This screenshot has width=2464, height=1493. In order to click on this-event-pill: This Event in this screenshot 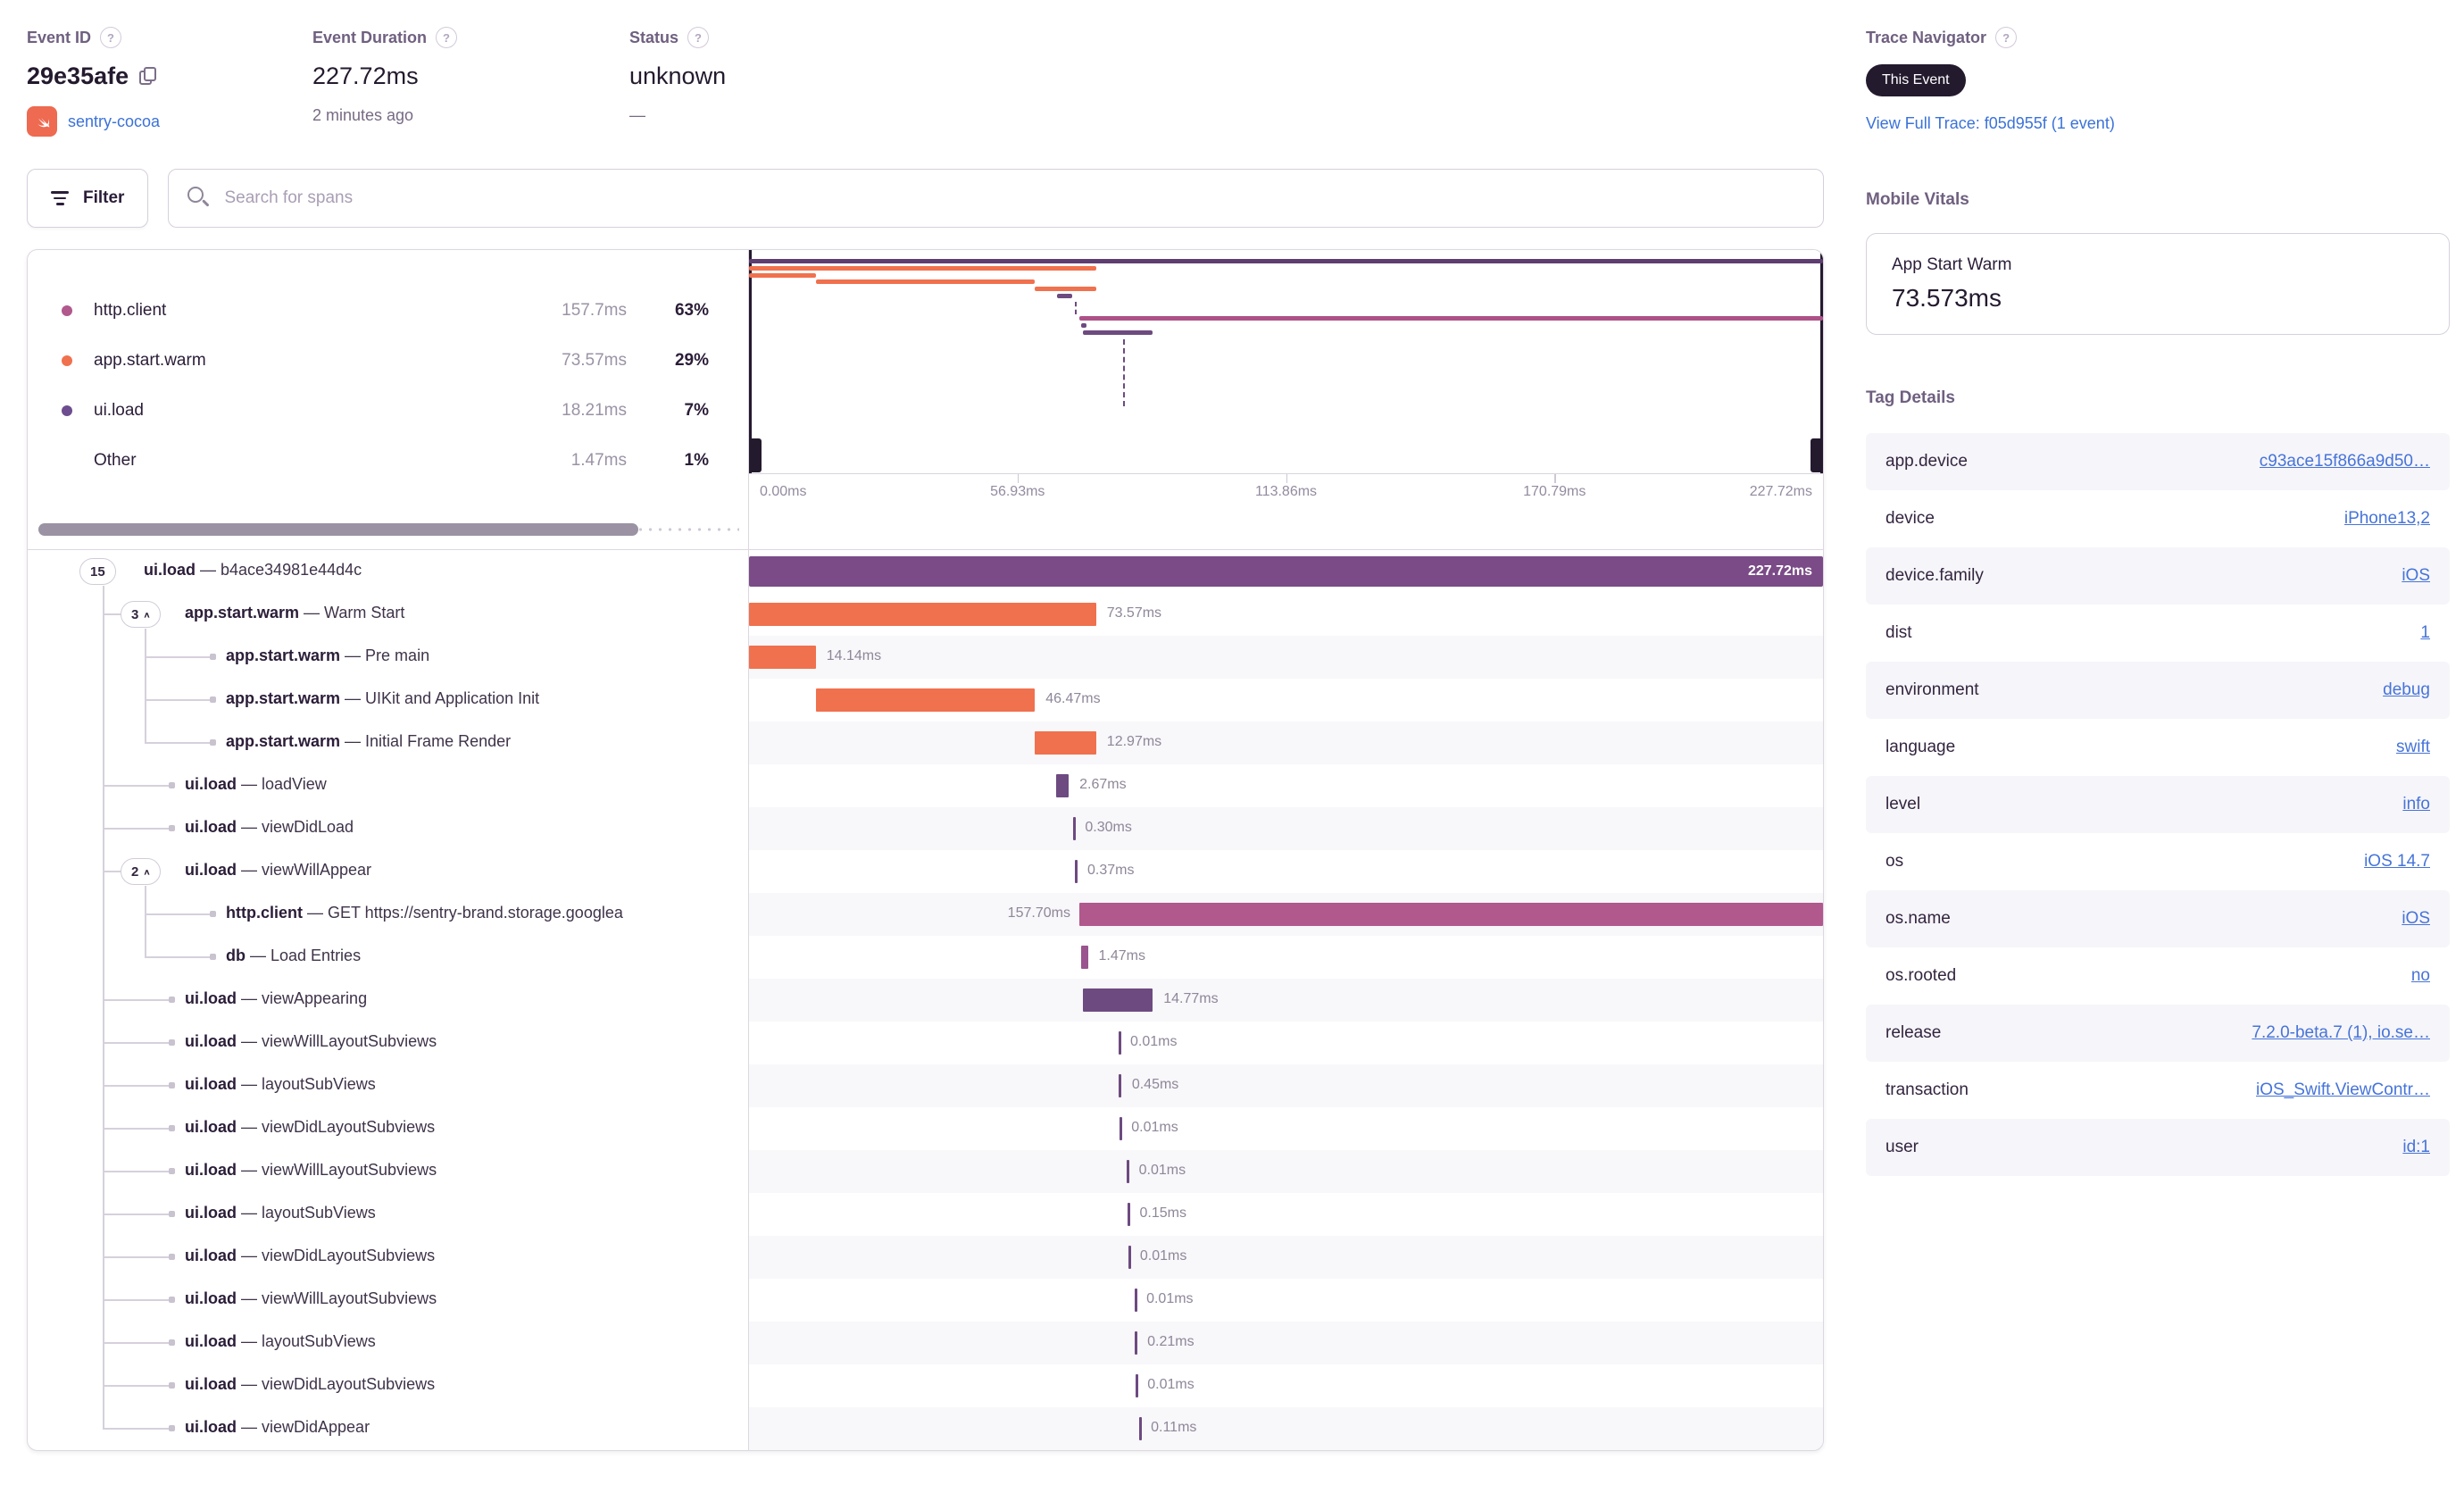, I will do `click(1916, 80)`.